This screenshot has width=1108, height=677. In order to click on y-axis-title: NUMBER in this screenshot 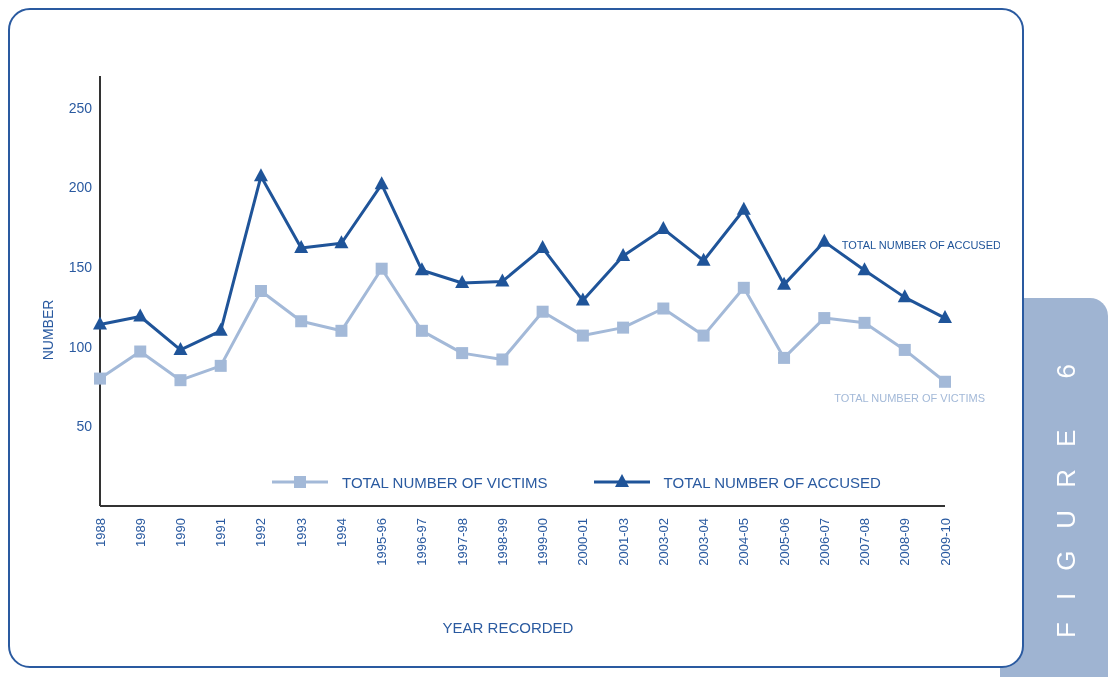, I will do `click(48, 330)`.